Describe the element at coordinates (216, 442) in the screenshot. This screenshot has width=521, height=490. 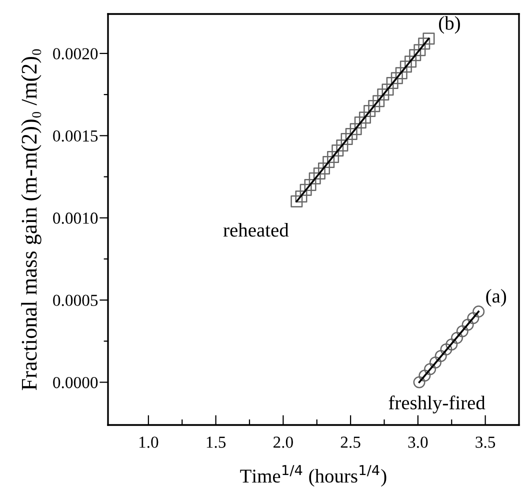
I see `x-tick-label: 1.5` at that location.